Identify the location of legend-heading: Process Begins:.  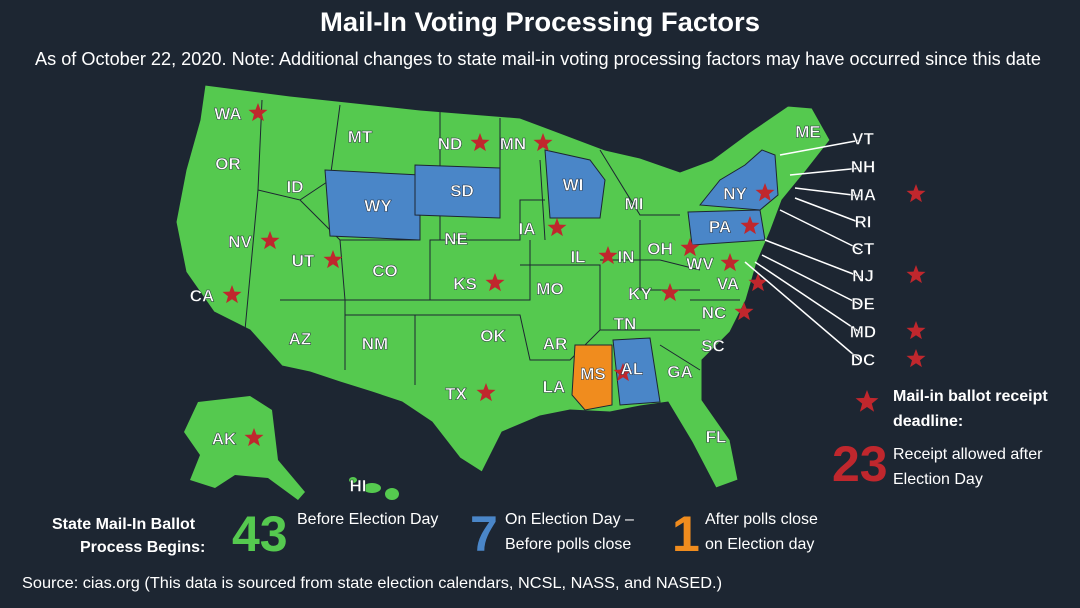
(142, 547).